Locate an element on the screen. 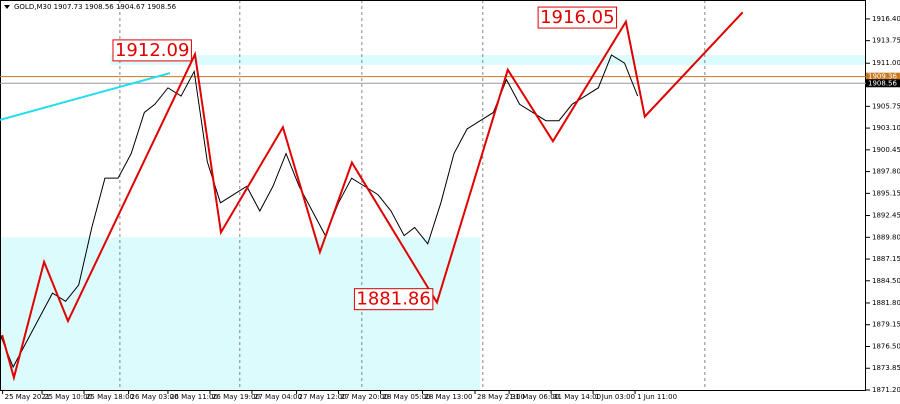 This screenshot has height=404, width=900. y-tick-label: 1900.45 is located at coordinates (886, 150).